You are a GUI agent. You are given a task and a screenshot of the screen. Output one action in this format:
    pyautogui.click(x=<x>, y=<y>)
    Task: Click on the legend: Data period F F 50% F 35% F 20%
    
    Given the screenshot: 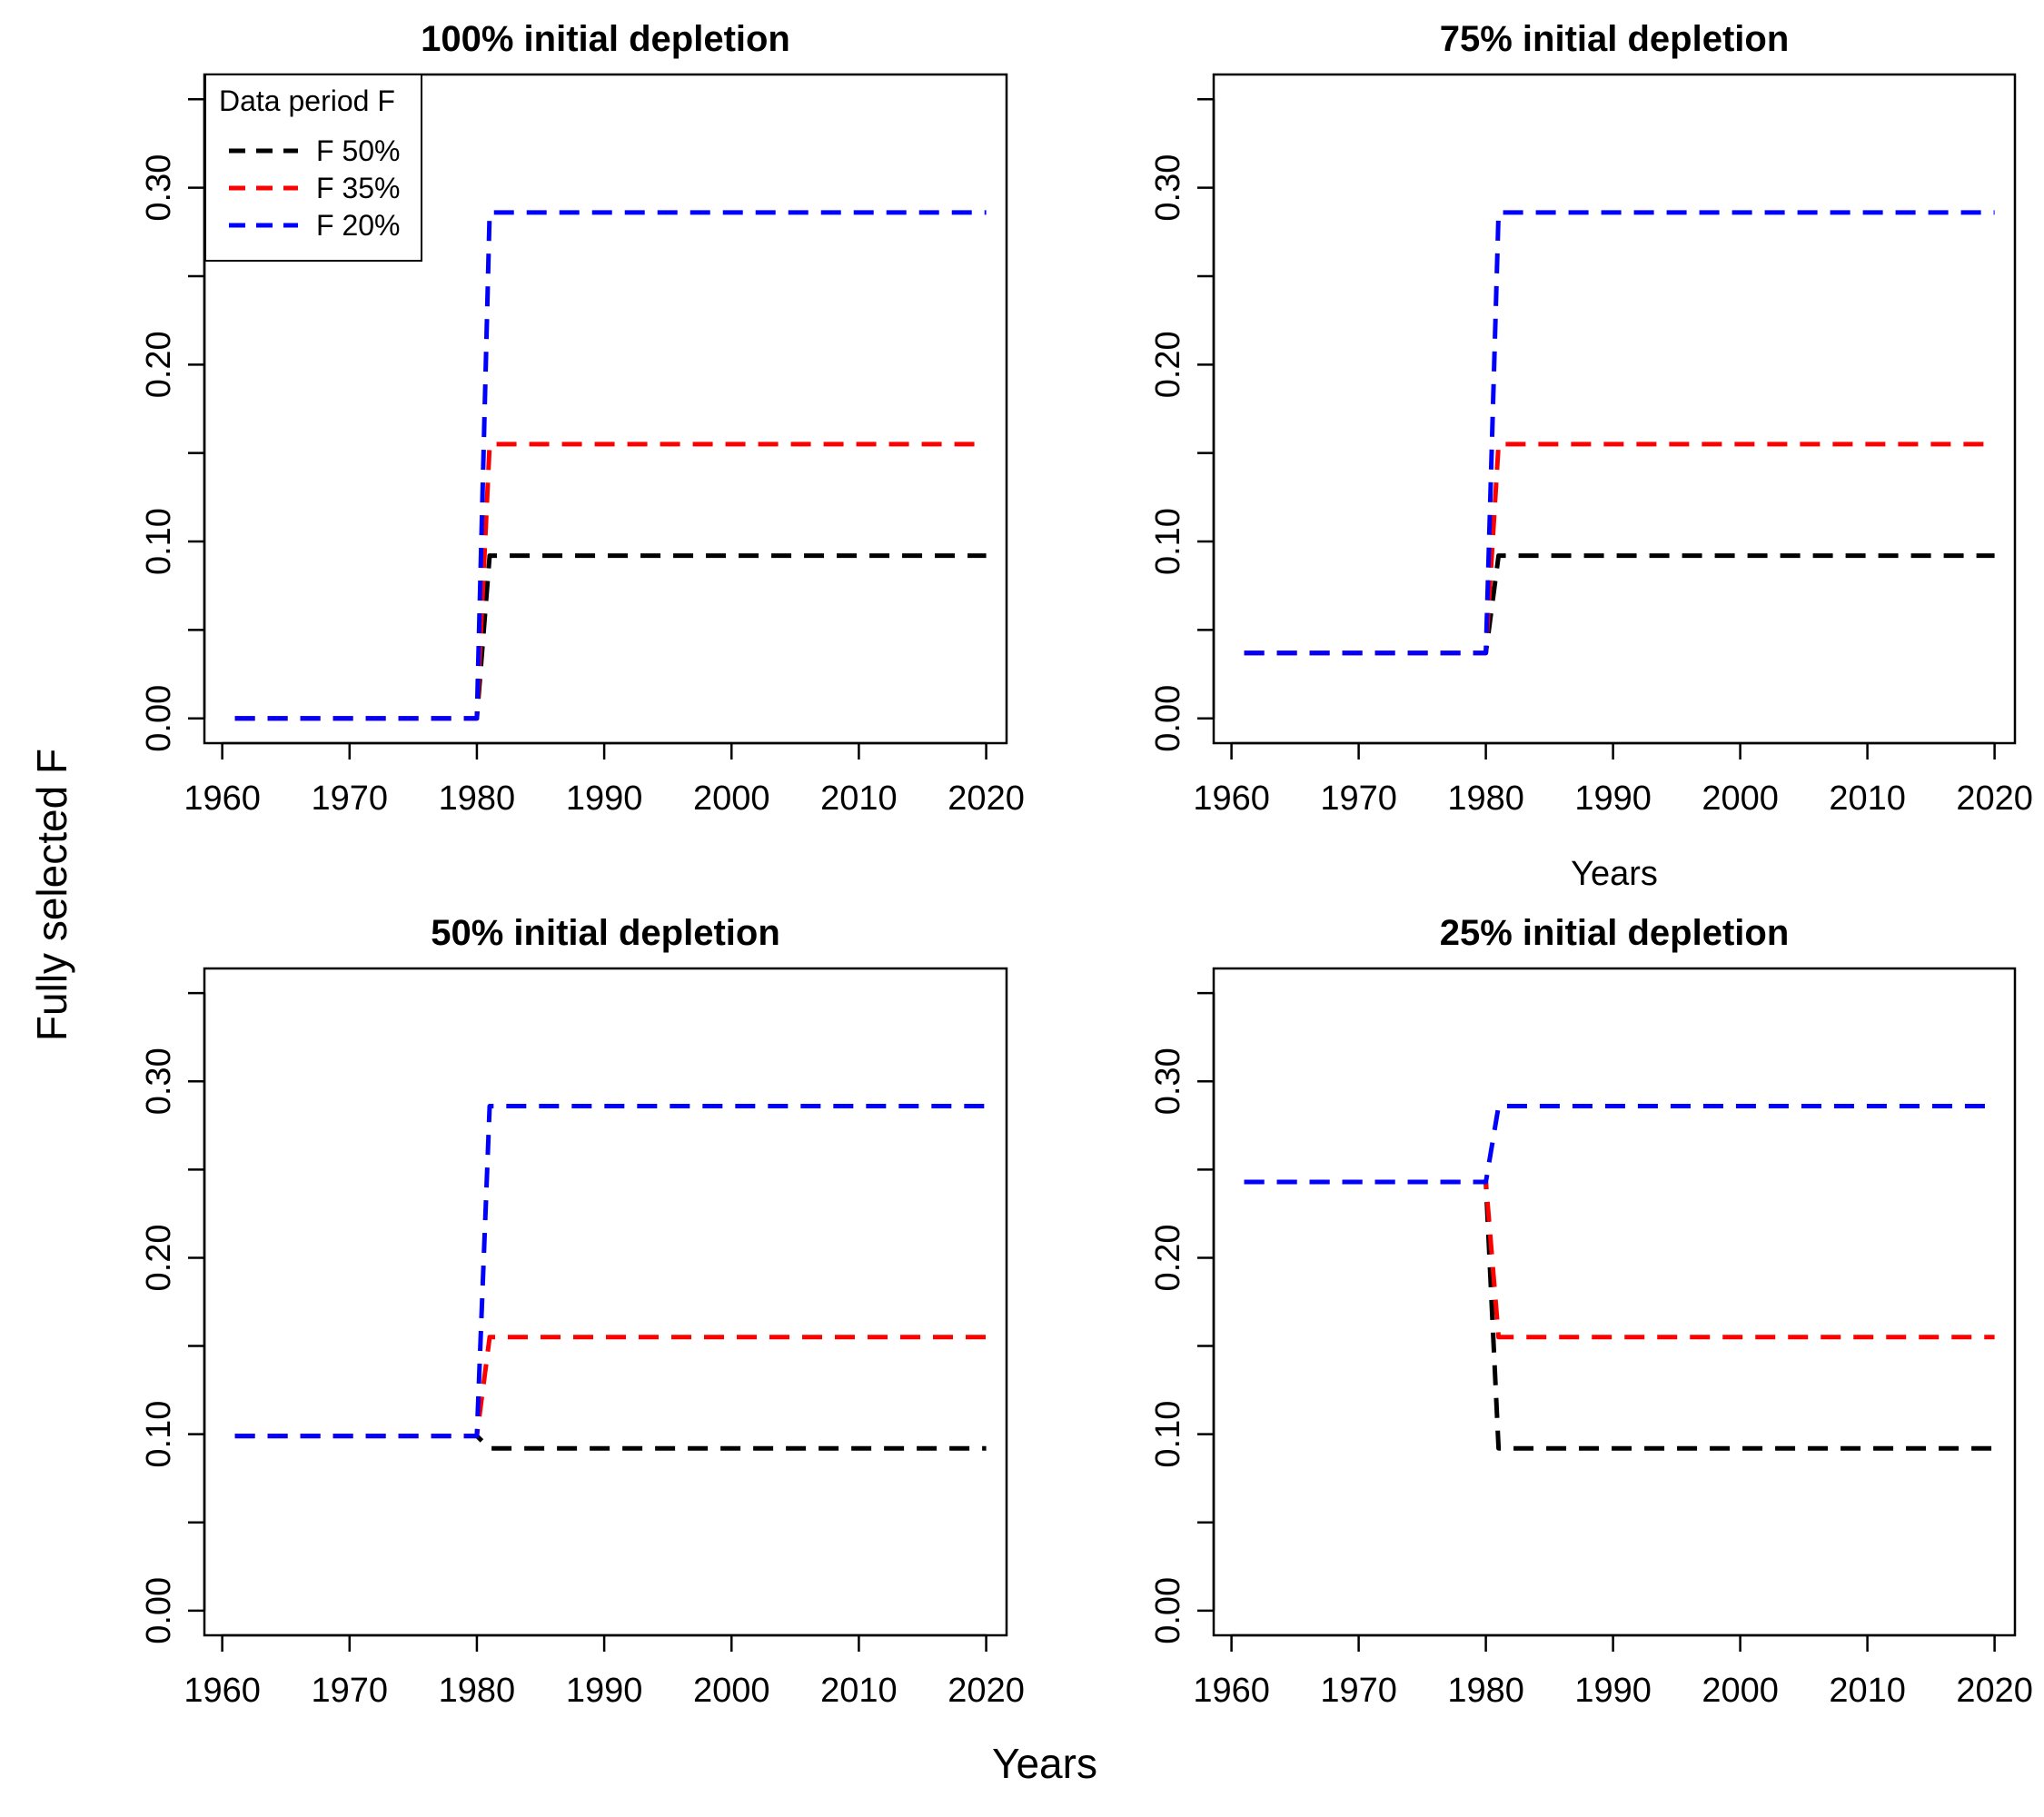 What is the action you would take?
    pyautogui.click(x=313, y=168)
    